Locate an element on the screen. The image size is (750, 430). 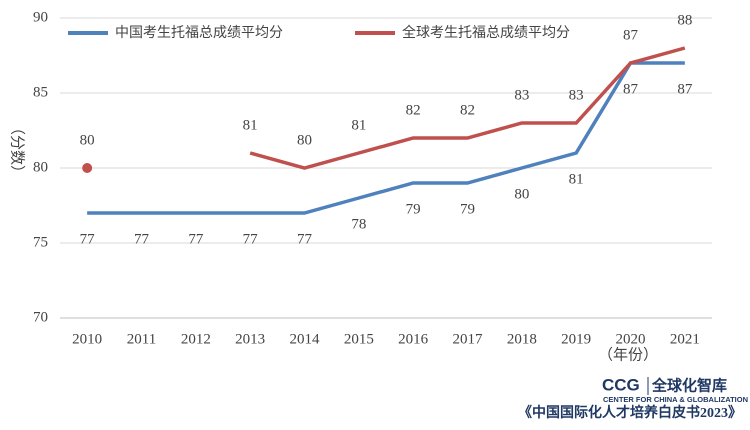
logo-name: 全球化智库 is located at coordinates (689, 386).